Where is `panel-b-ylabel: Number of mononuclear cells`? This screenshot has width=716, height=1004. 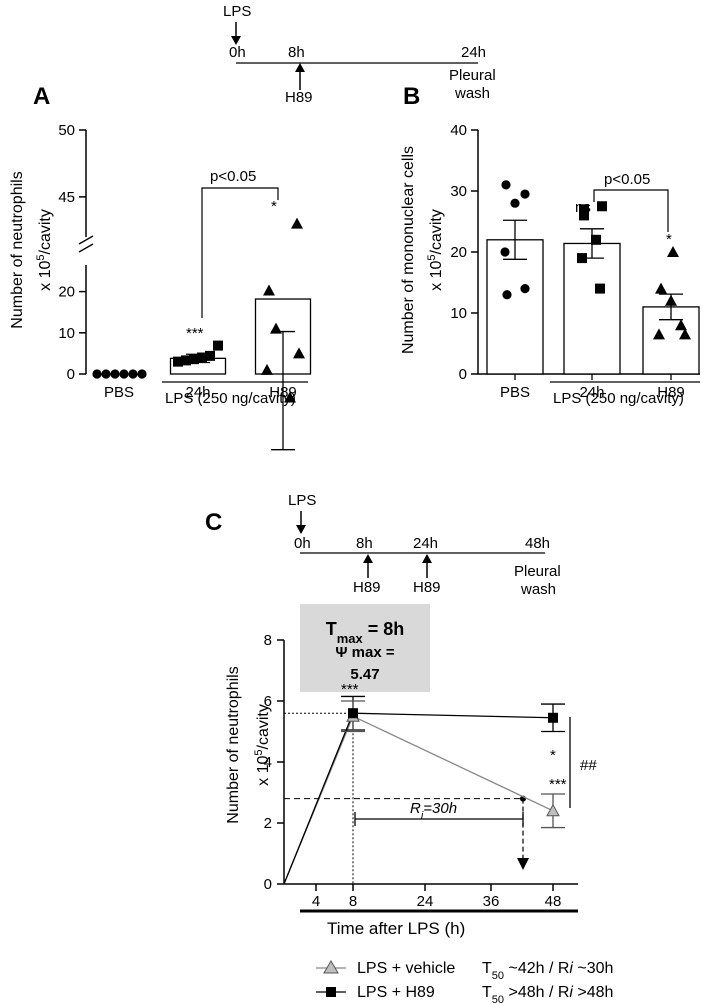 panel-b-ylabel: Number of mononuclear cells is located at coordinates (408, 250).